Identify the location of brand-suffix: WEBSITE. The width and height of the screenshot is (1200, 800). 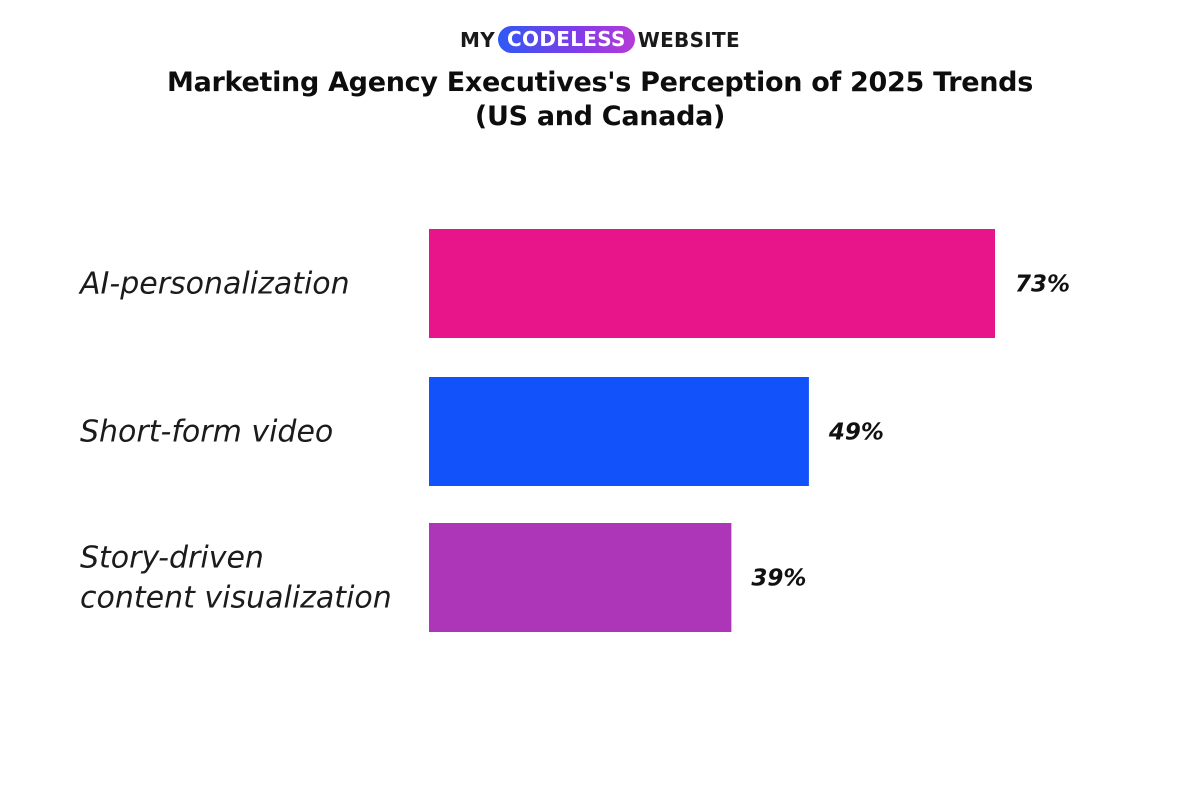
(688, 39).